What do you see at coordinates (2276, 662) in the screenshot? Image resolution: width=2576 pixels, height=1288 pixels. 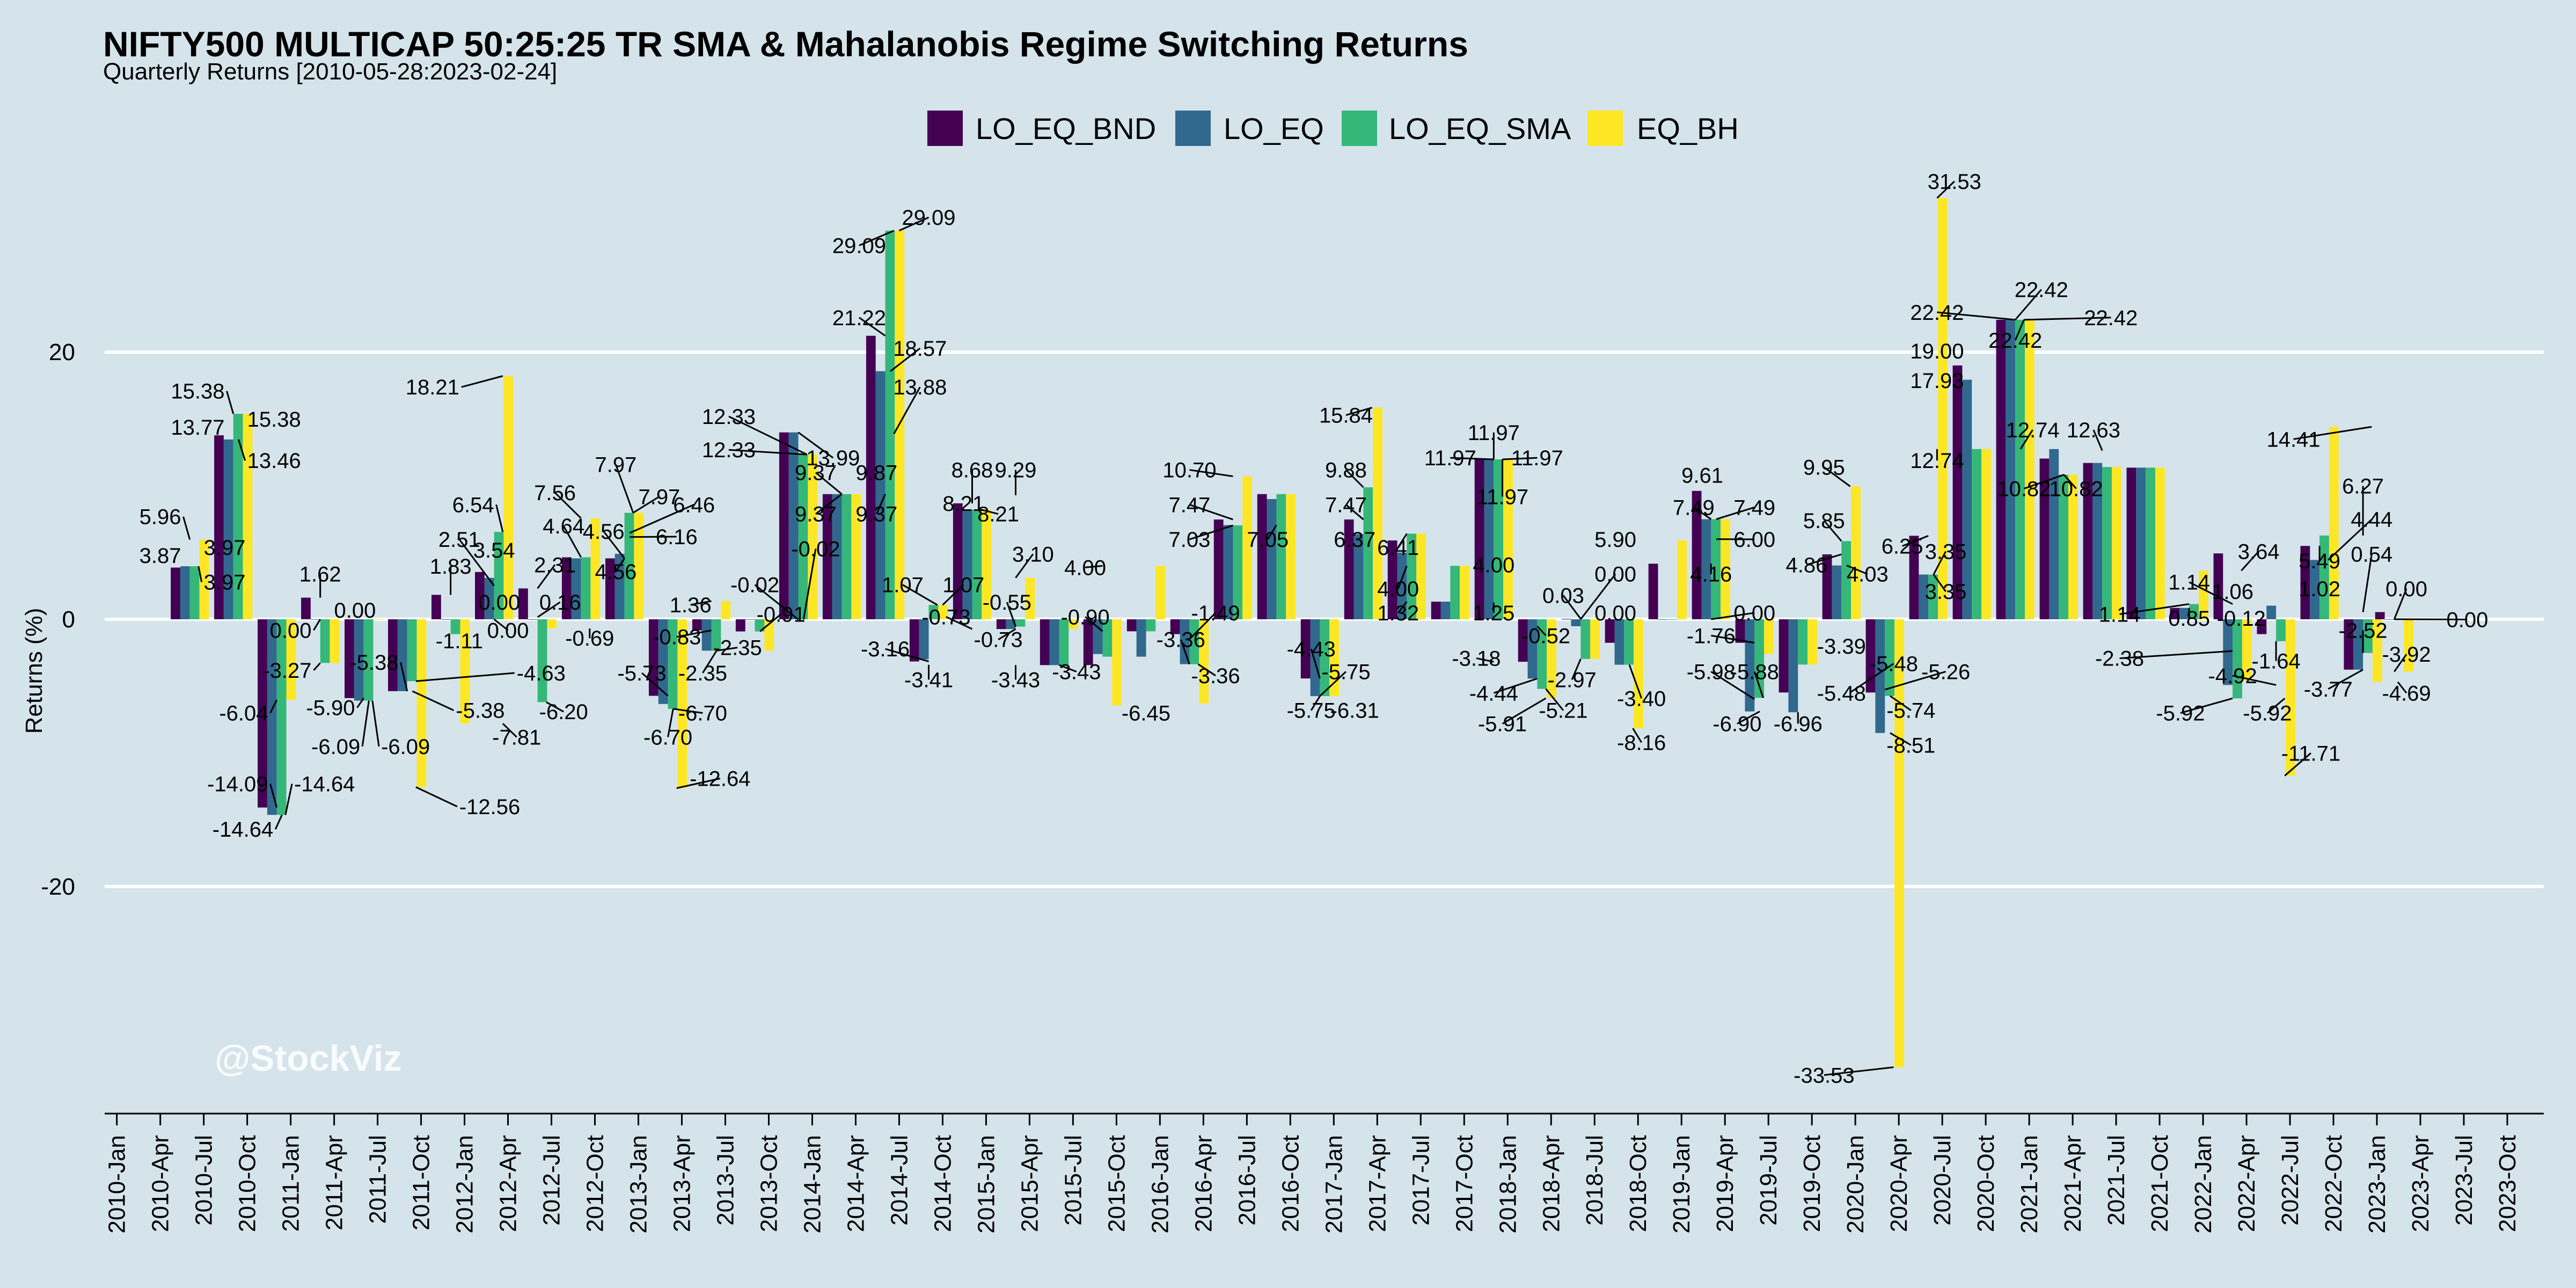 I see `data-label: -1.64` at bounding box center [2276, 662].